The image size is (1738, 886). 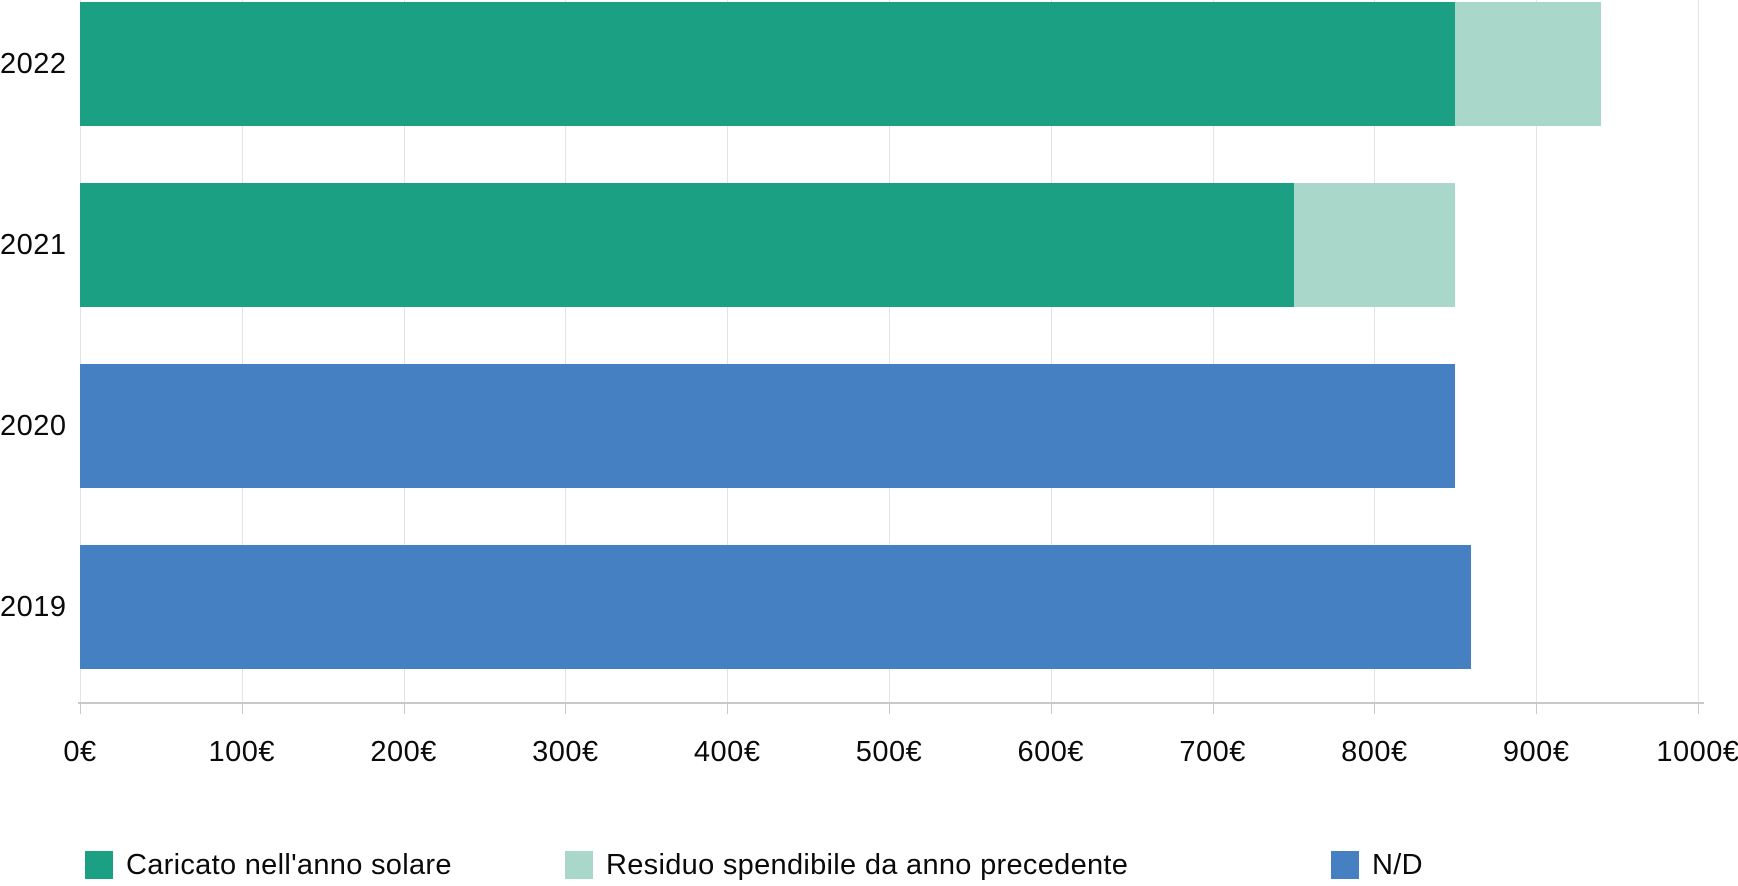 What do you see at coordinates (687, 245) in the screenshot?
I see `bar-segment-2021-caricato-nell-anno-solare` at bounding box center [687, 245].